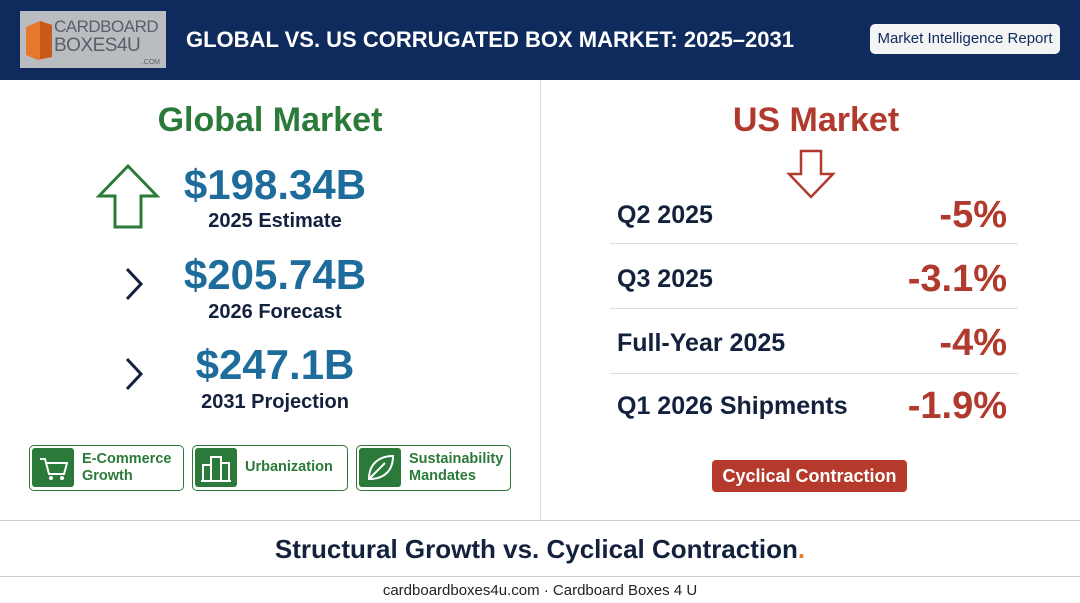 The height and width of the screenshot is (603, 1080). What do you see at coordinates (701, 343) in the screenshot?
I see `row-label: Full-Year 2025` at bounding box center [701, 343].